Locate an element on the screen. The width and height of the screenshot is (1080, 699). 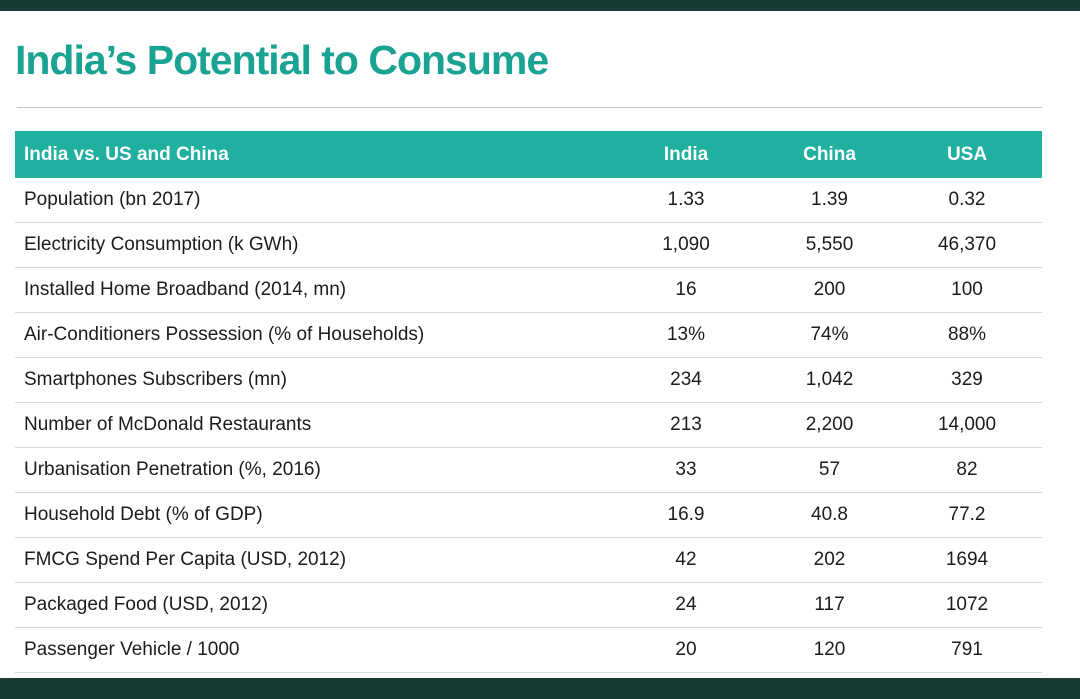
table-row: Passenger Vehicle / 1000 20 120 791 is located at coordinates (528, 650).